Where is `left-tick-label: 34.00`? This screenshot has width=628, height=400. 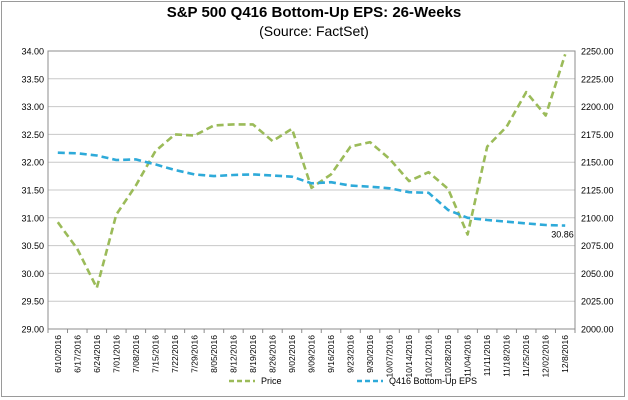
left-tick-label: 34.00 is located at coordinates (32, 52).